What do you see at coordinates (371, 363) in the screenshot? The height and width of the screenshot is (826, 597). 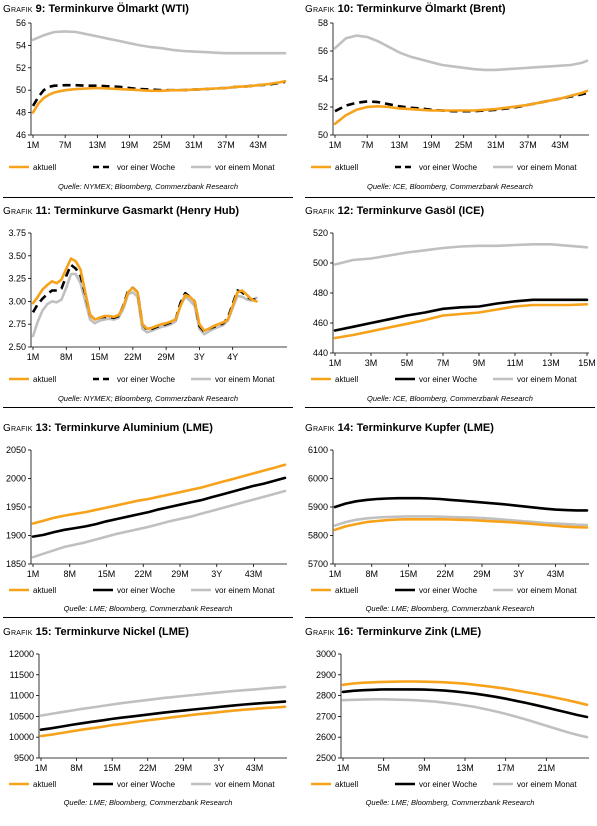 I see `x-tick-label: 3M` at bounding box center [371, 363].